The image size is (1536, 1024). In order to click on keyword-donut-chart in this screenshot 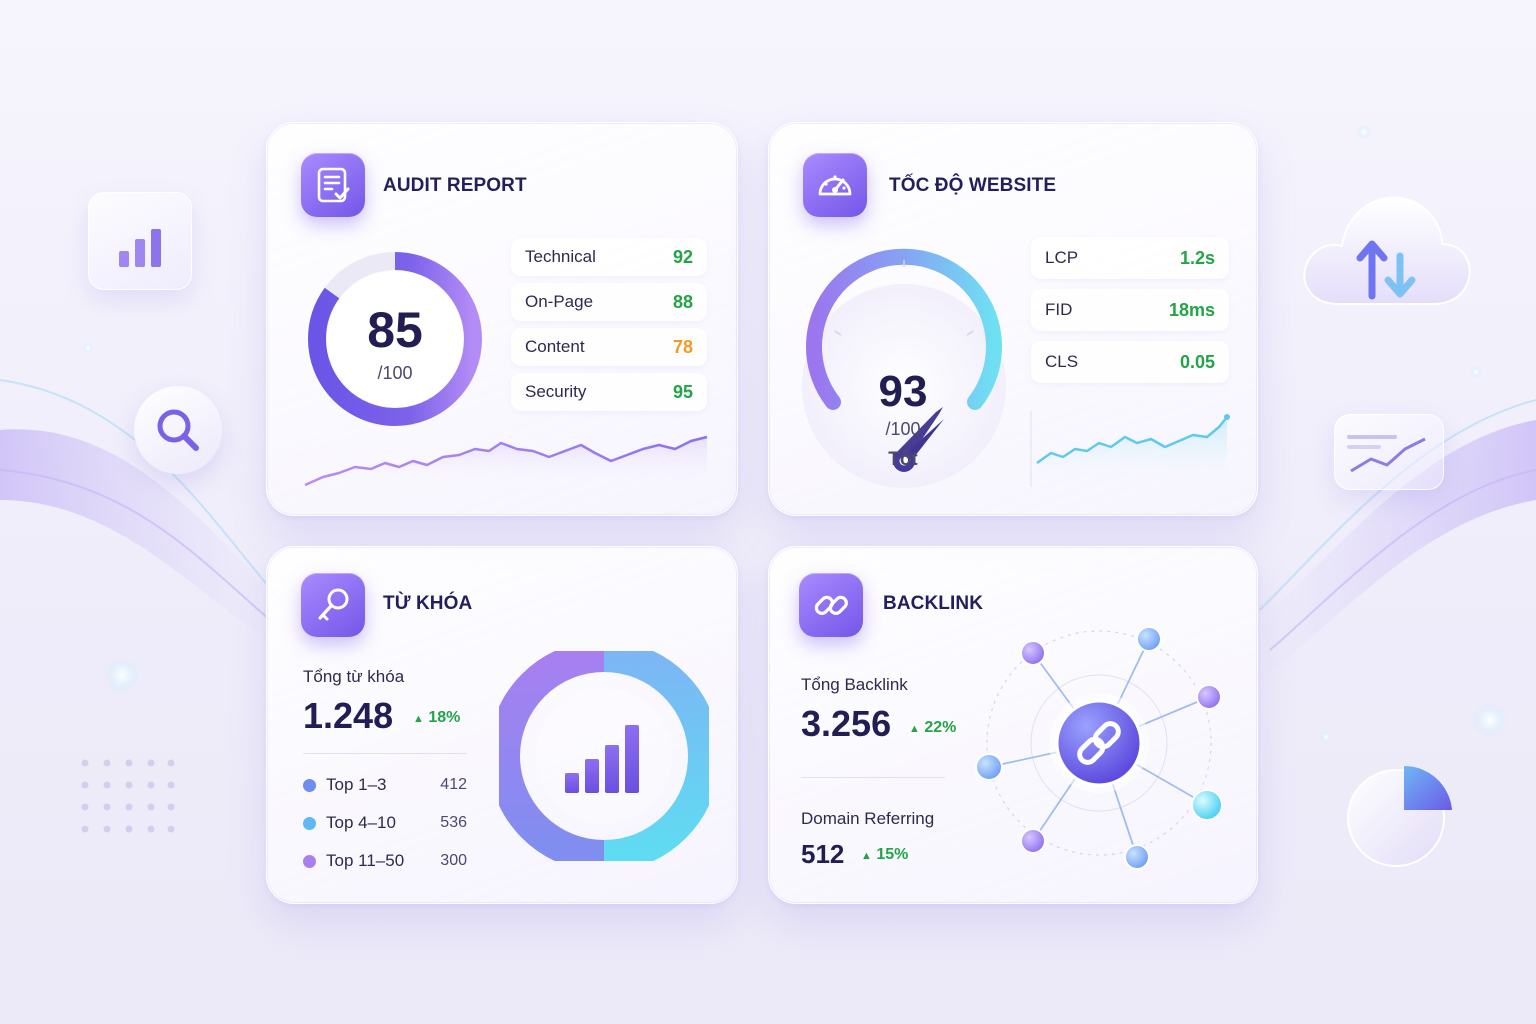, I will do `click(604, 756)`.